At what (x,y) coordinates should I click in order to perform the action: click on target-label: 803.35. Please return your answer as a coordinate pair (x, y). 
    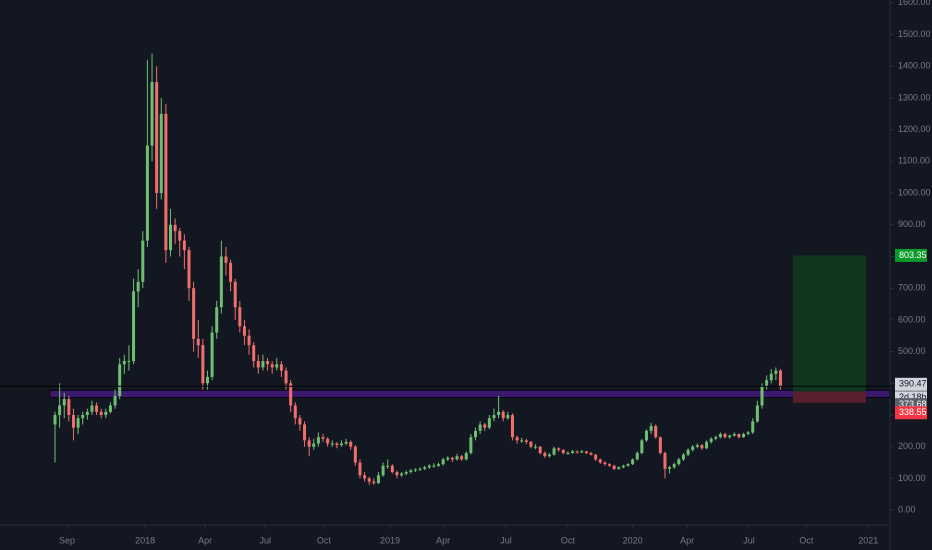
    Looking at the image, I should click on (913, 255).